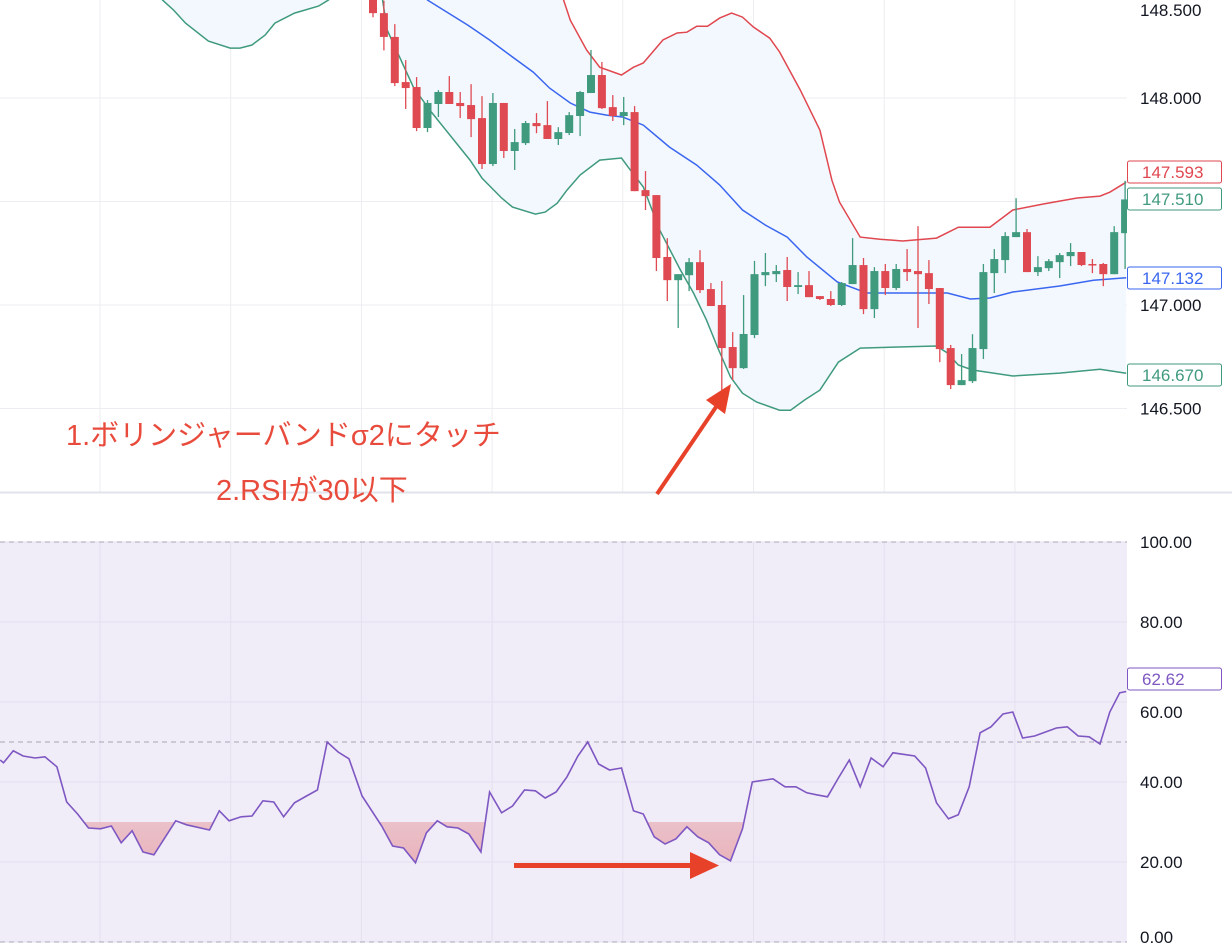 Image resolution: width=1232 pixels, height=946 pixels. I want to click on last-value-label-rsi-box, so click(1174, 679).